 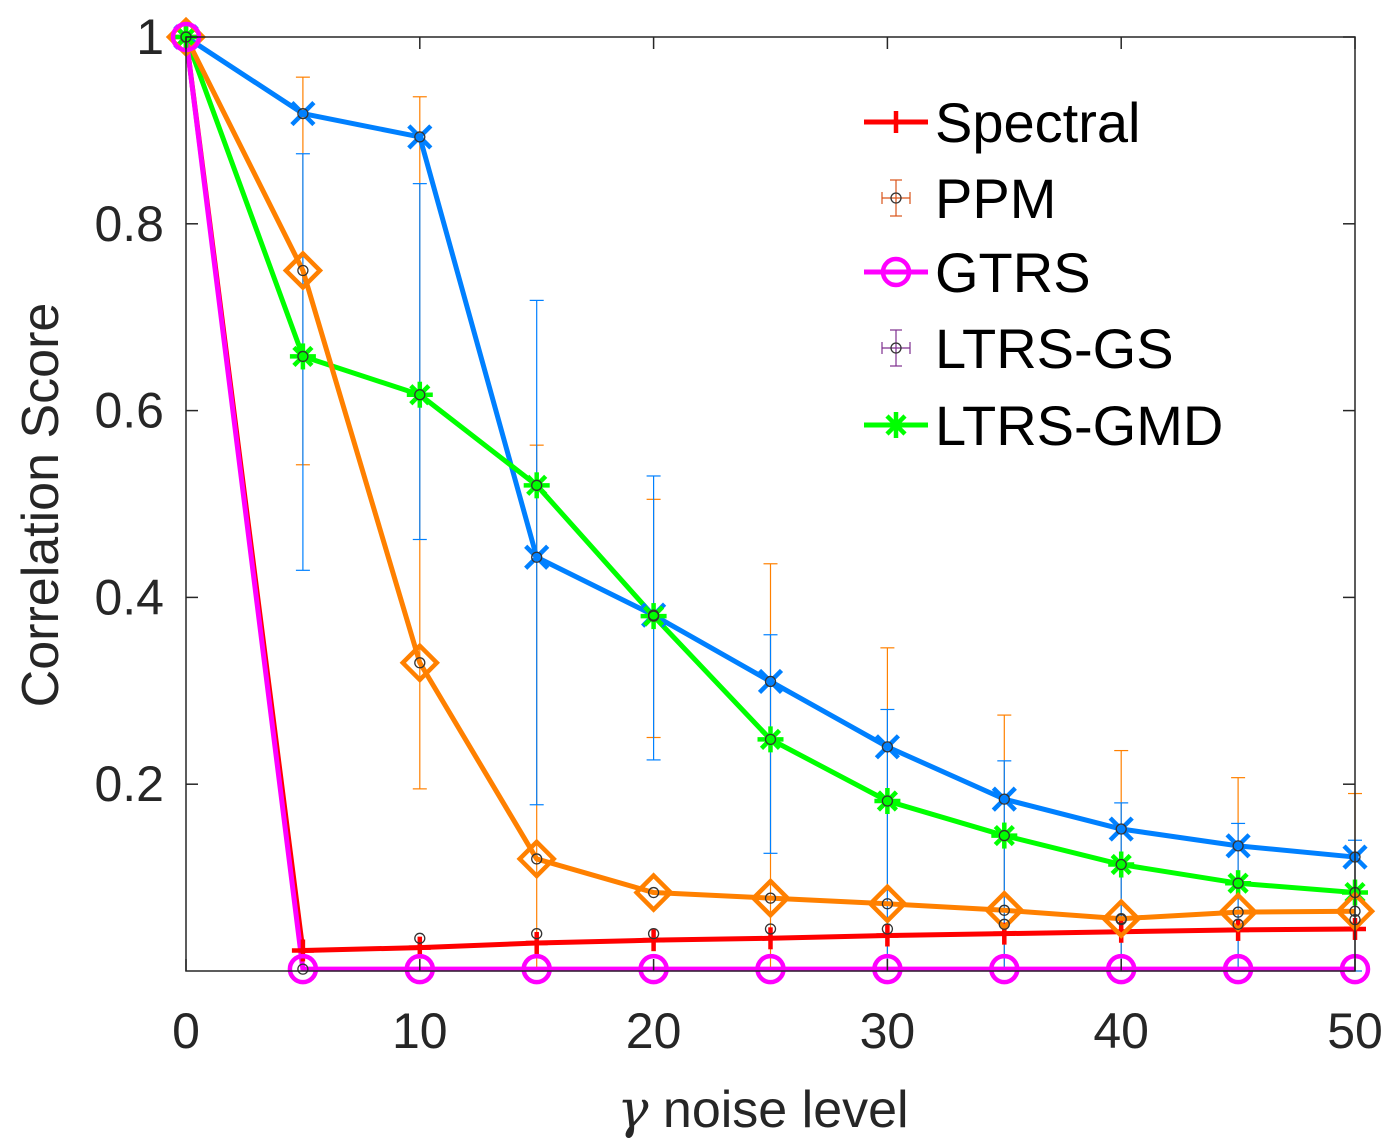 I want to click on x-tick-label: 10, so click(x=420, y=1031).